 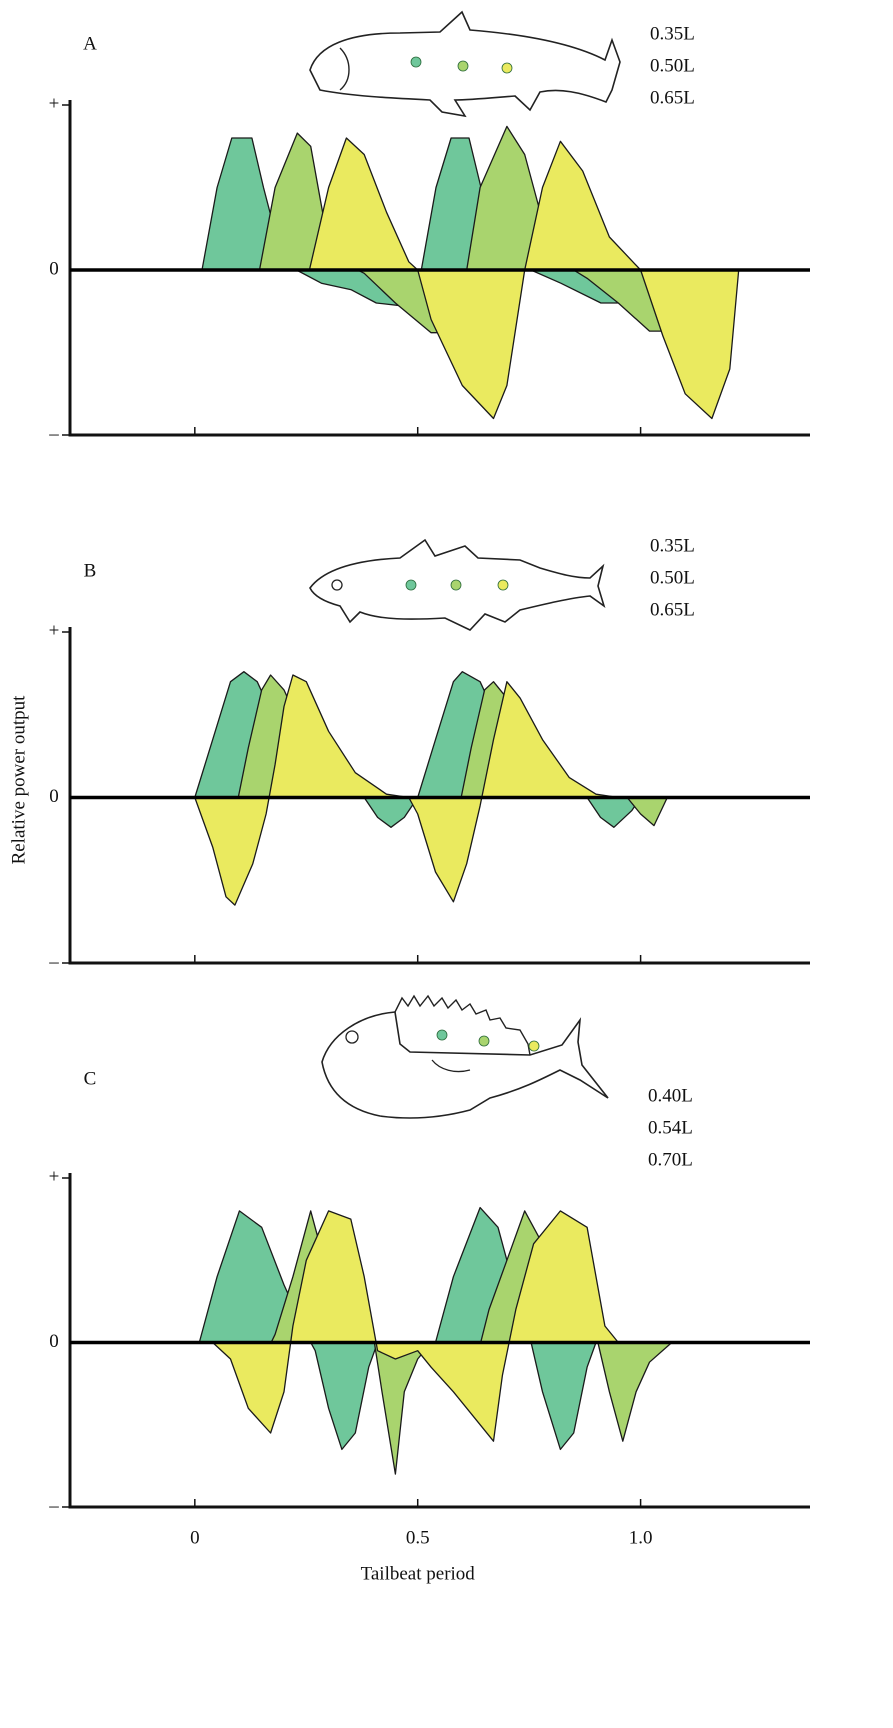 I want to click on x-tick-label: 1.0, so click(x=641, y=1537).